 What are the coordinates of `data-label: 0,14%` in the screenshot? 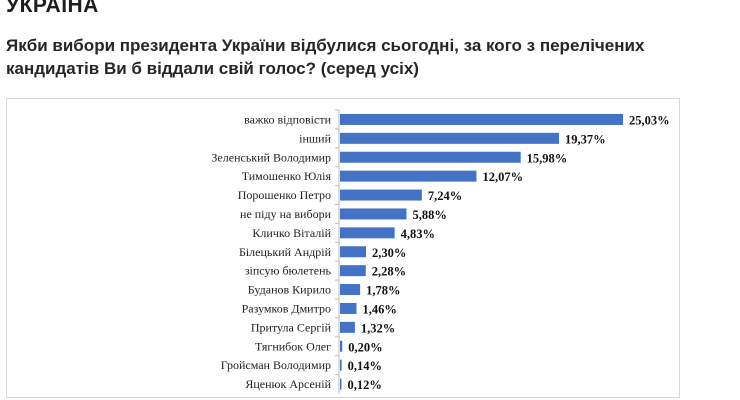 It's located at (365, 366).